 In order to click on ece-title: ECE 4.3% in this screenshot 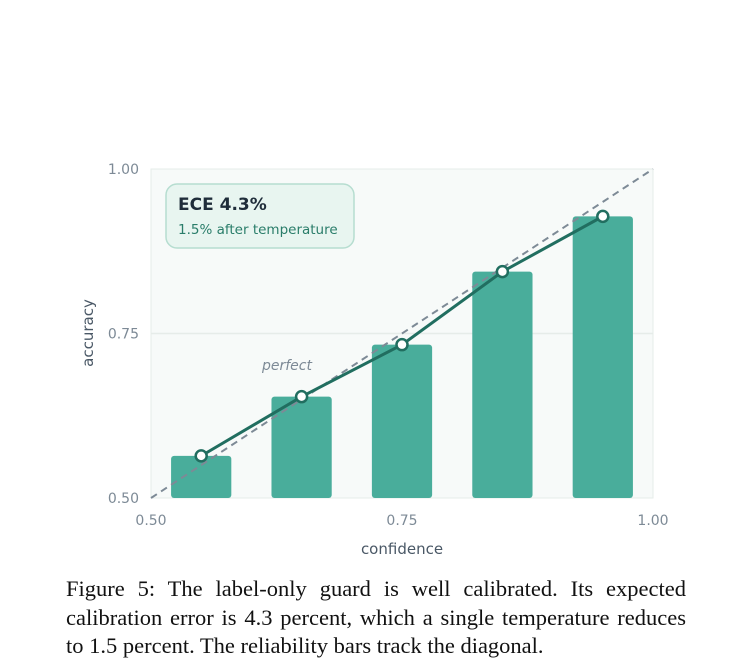, I will do `click(222, 205)`.